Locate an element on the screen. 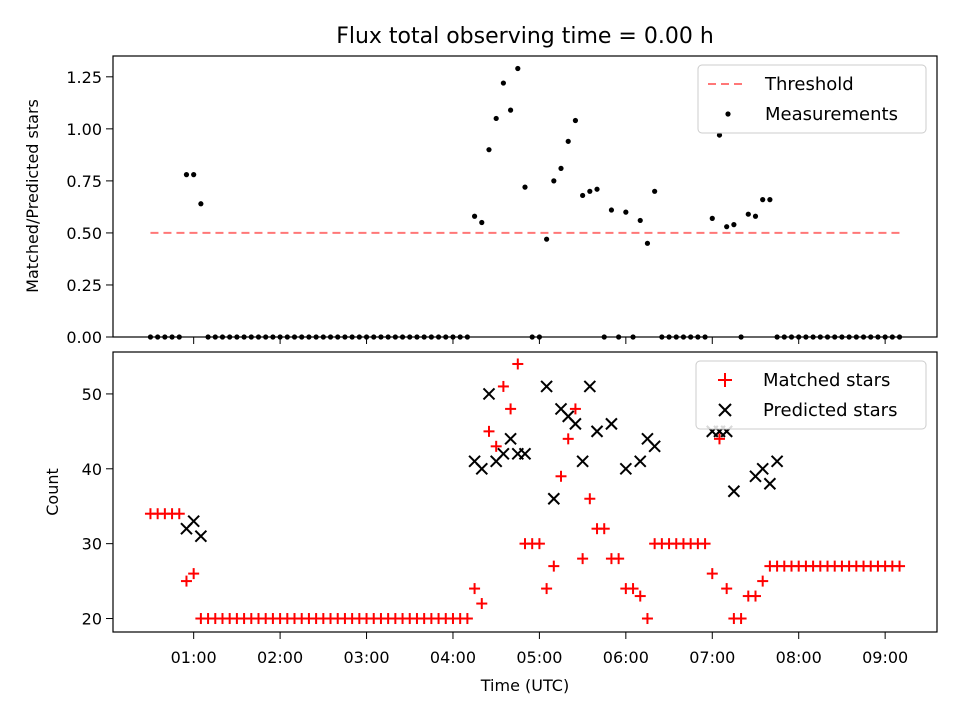 The height and width of the screenshot is (720, 960). predicted-legend-swatch is located at coordinates (725, 410).